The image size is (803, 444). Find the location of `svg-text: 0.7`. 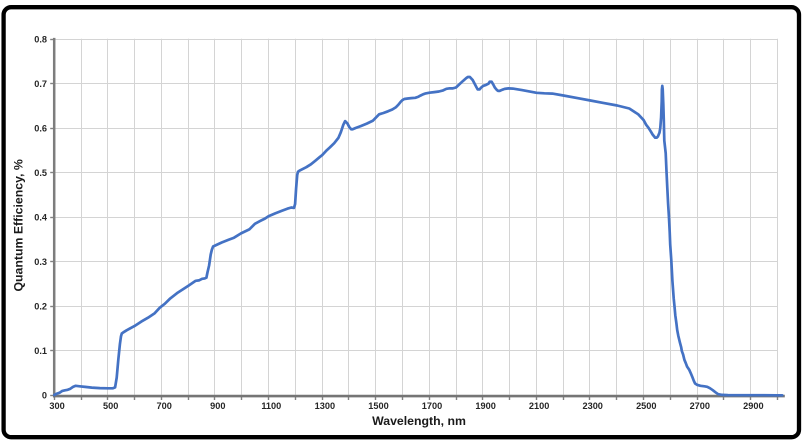

svg-text: 0.7 is located at coordinates (40, 84).